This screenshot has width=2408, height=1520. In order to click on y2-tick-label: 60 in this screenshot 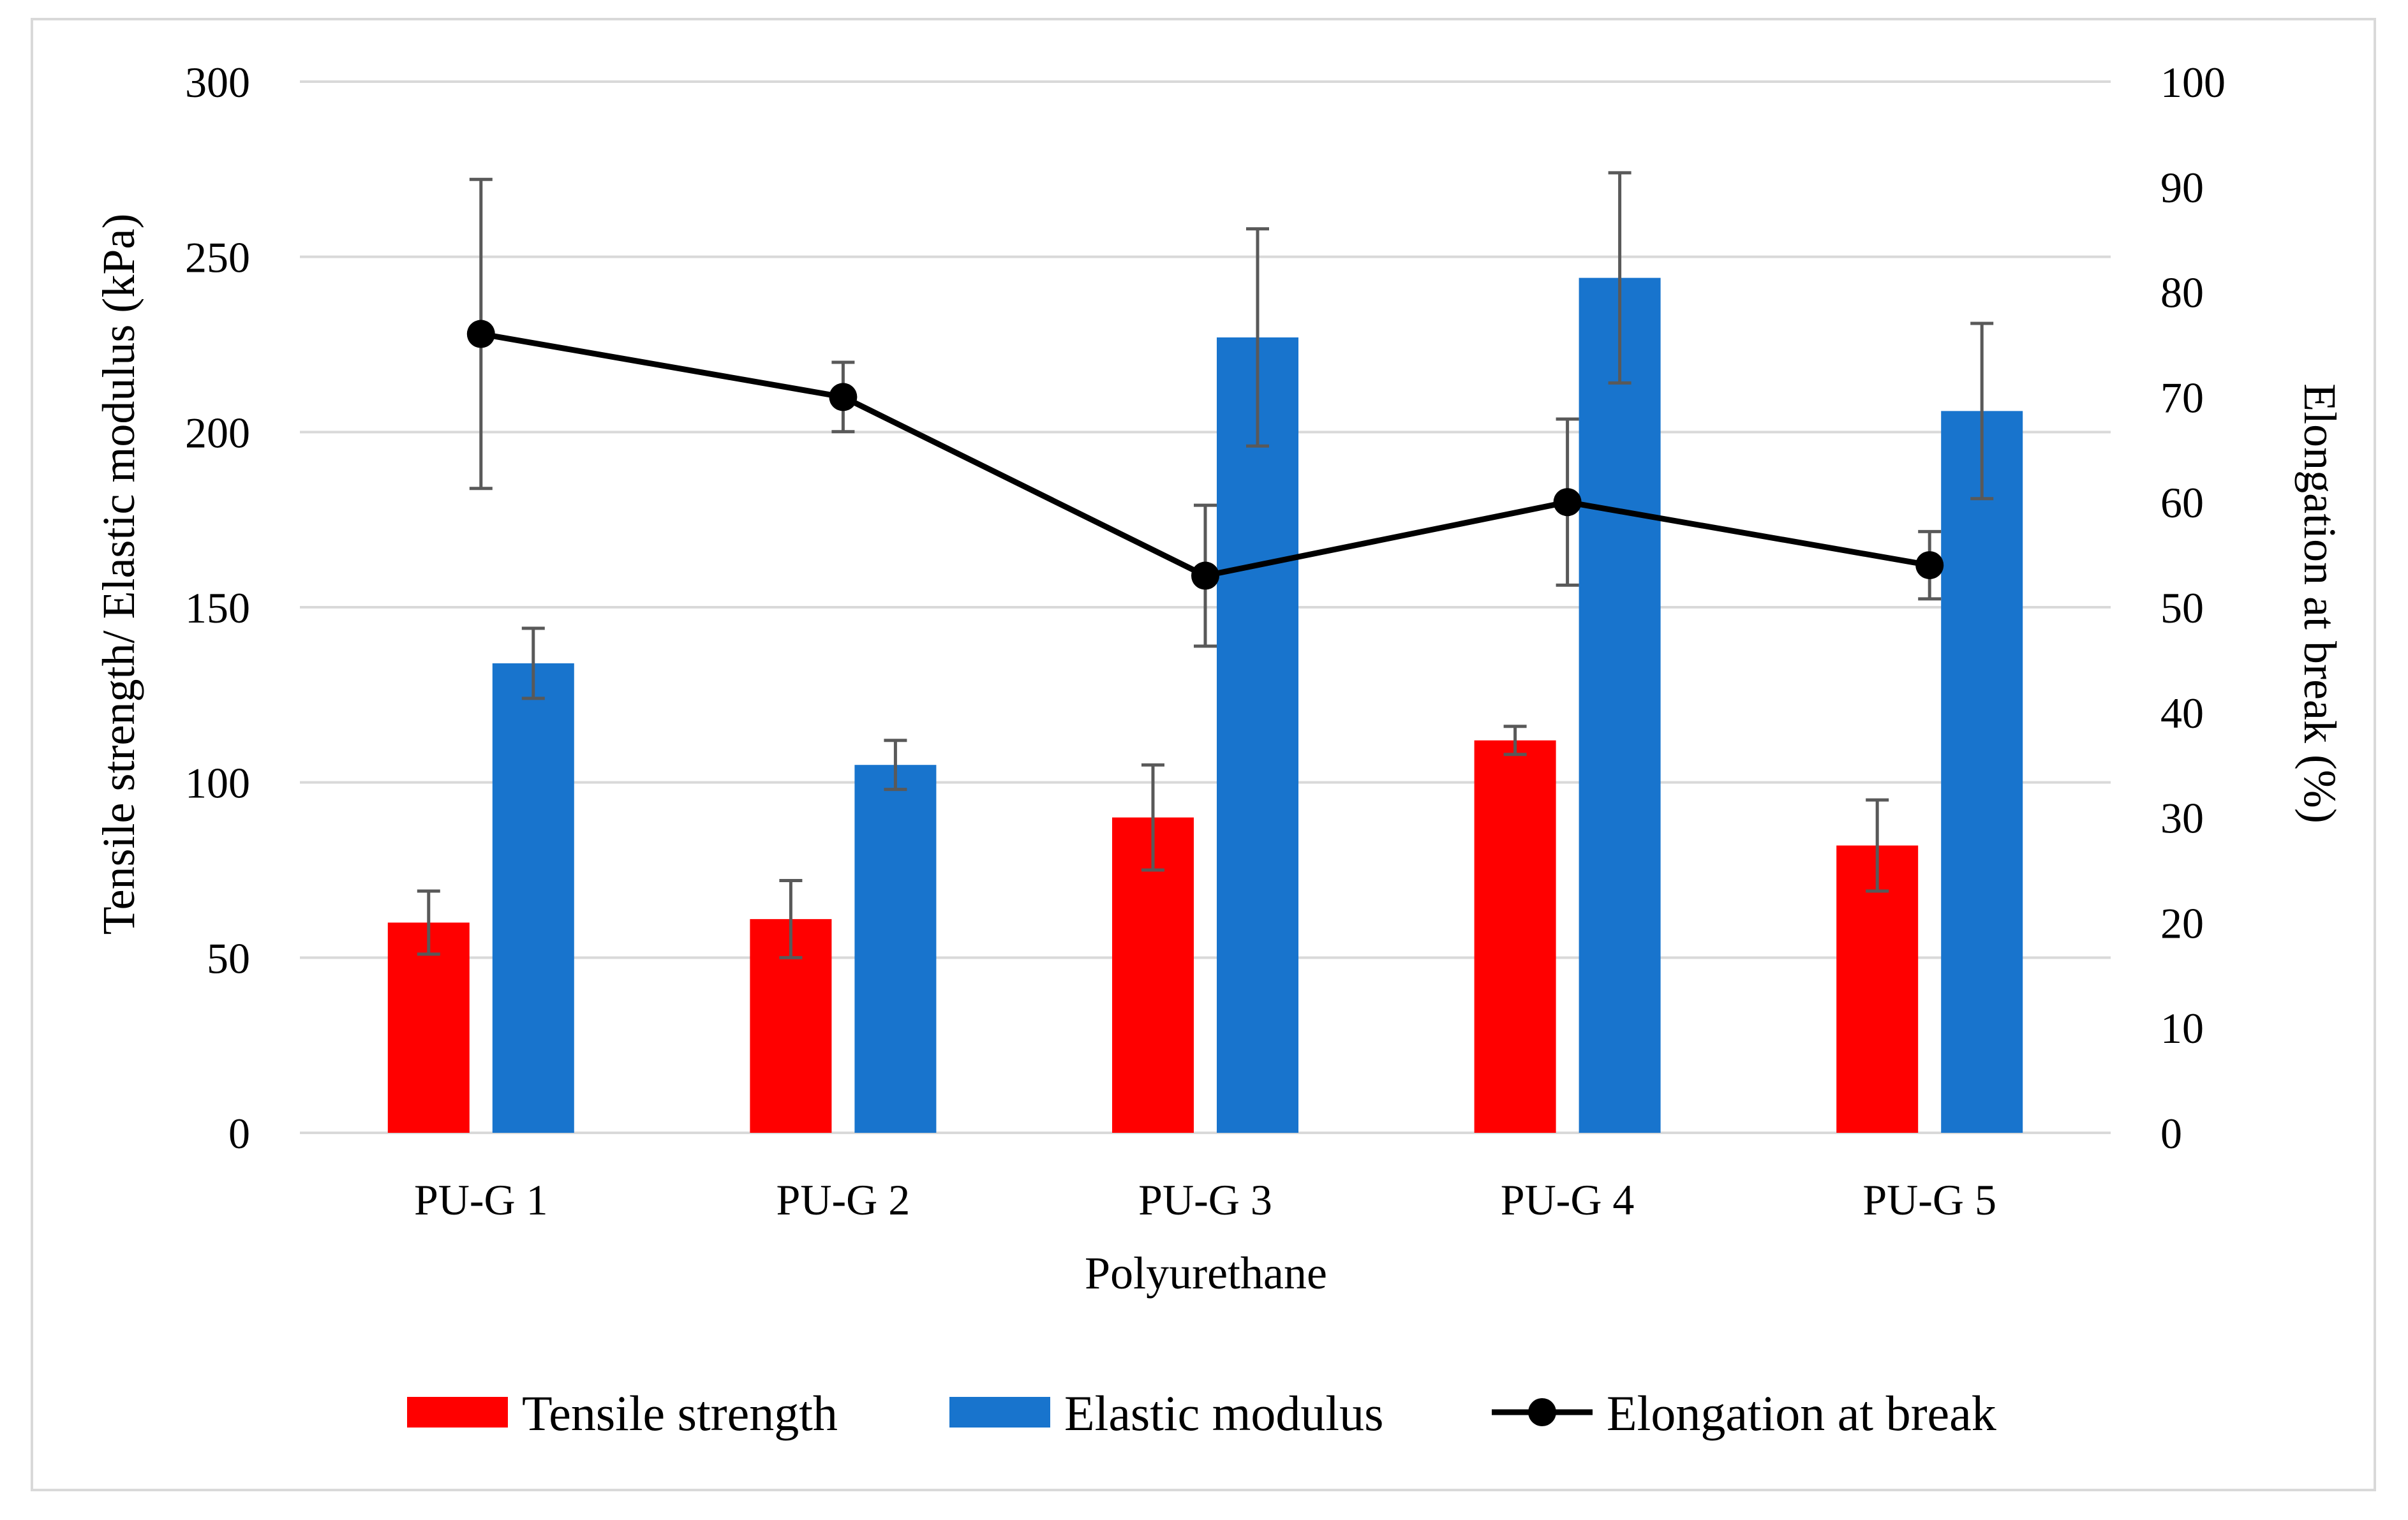, I will do `click(2182, 502)`.